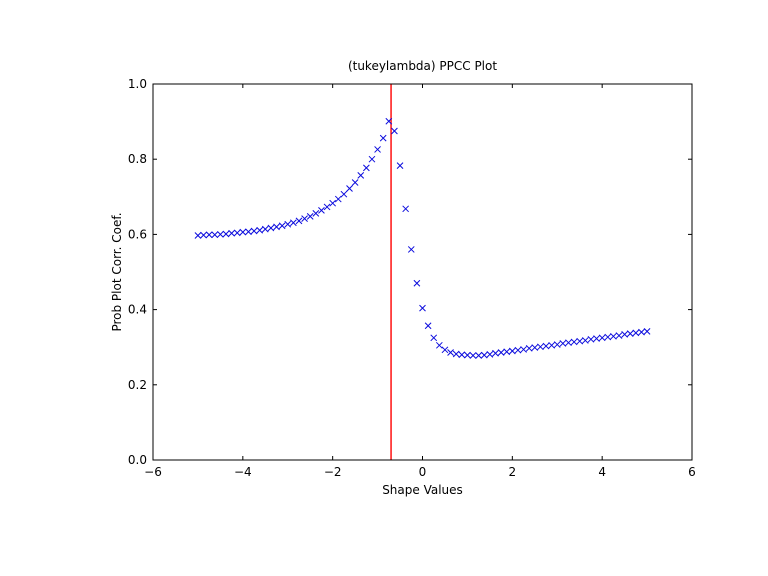 The image size is (768, 576). Describe the element at coordinates (602, 472) in the screenshot. I see `x-tick-label: 4` at that location.